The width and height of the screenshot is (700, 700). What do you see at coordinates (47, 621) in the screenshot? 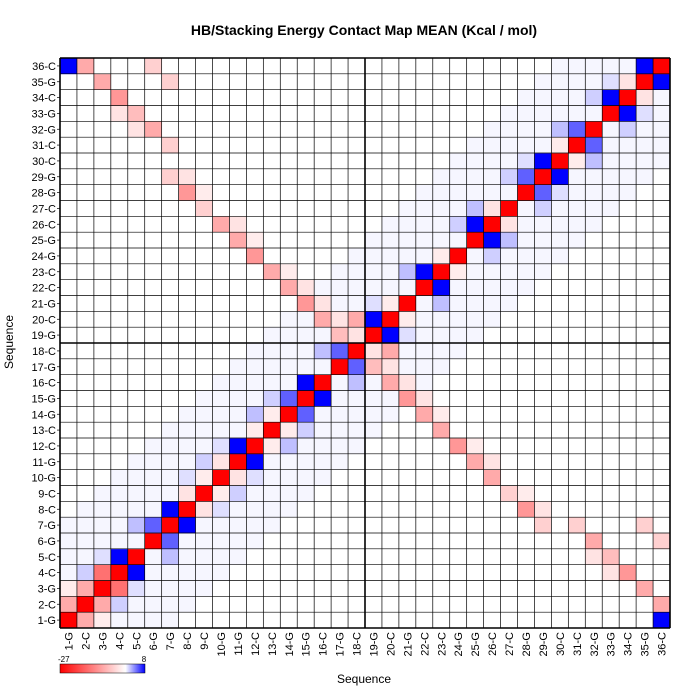
I see `y-tick-label: 1-G` at bounding box center [47, 621].